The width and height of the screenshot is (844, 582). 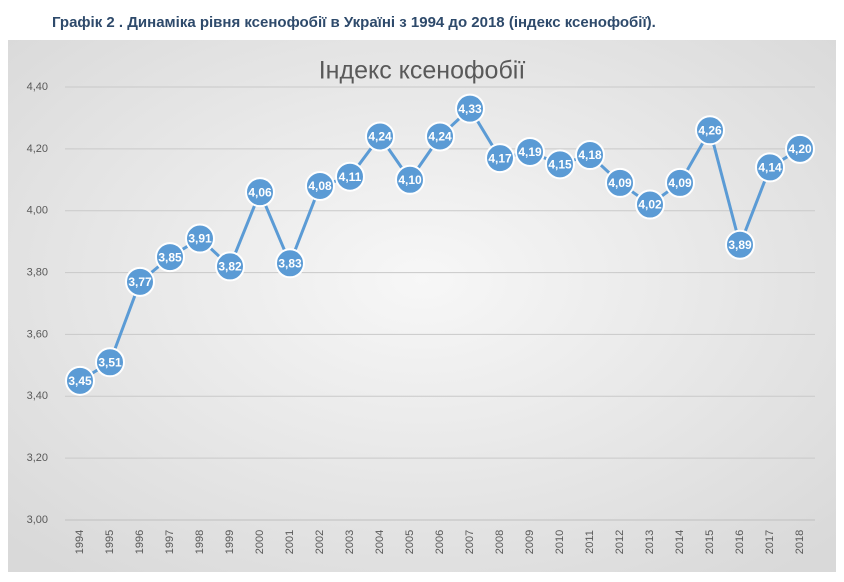 I want to click on data-label: 3,91, so click(x=200, y=239).